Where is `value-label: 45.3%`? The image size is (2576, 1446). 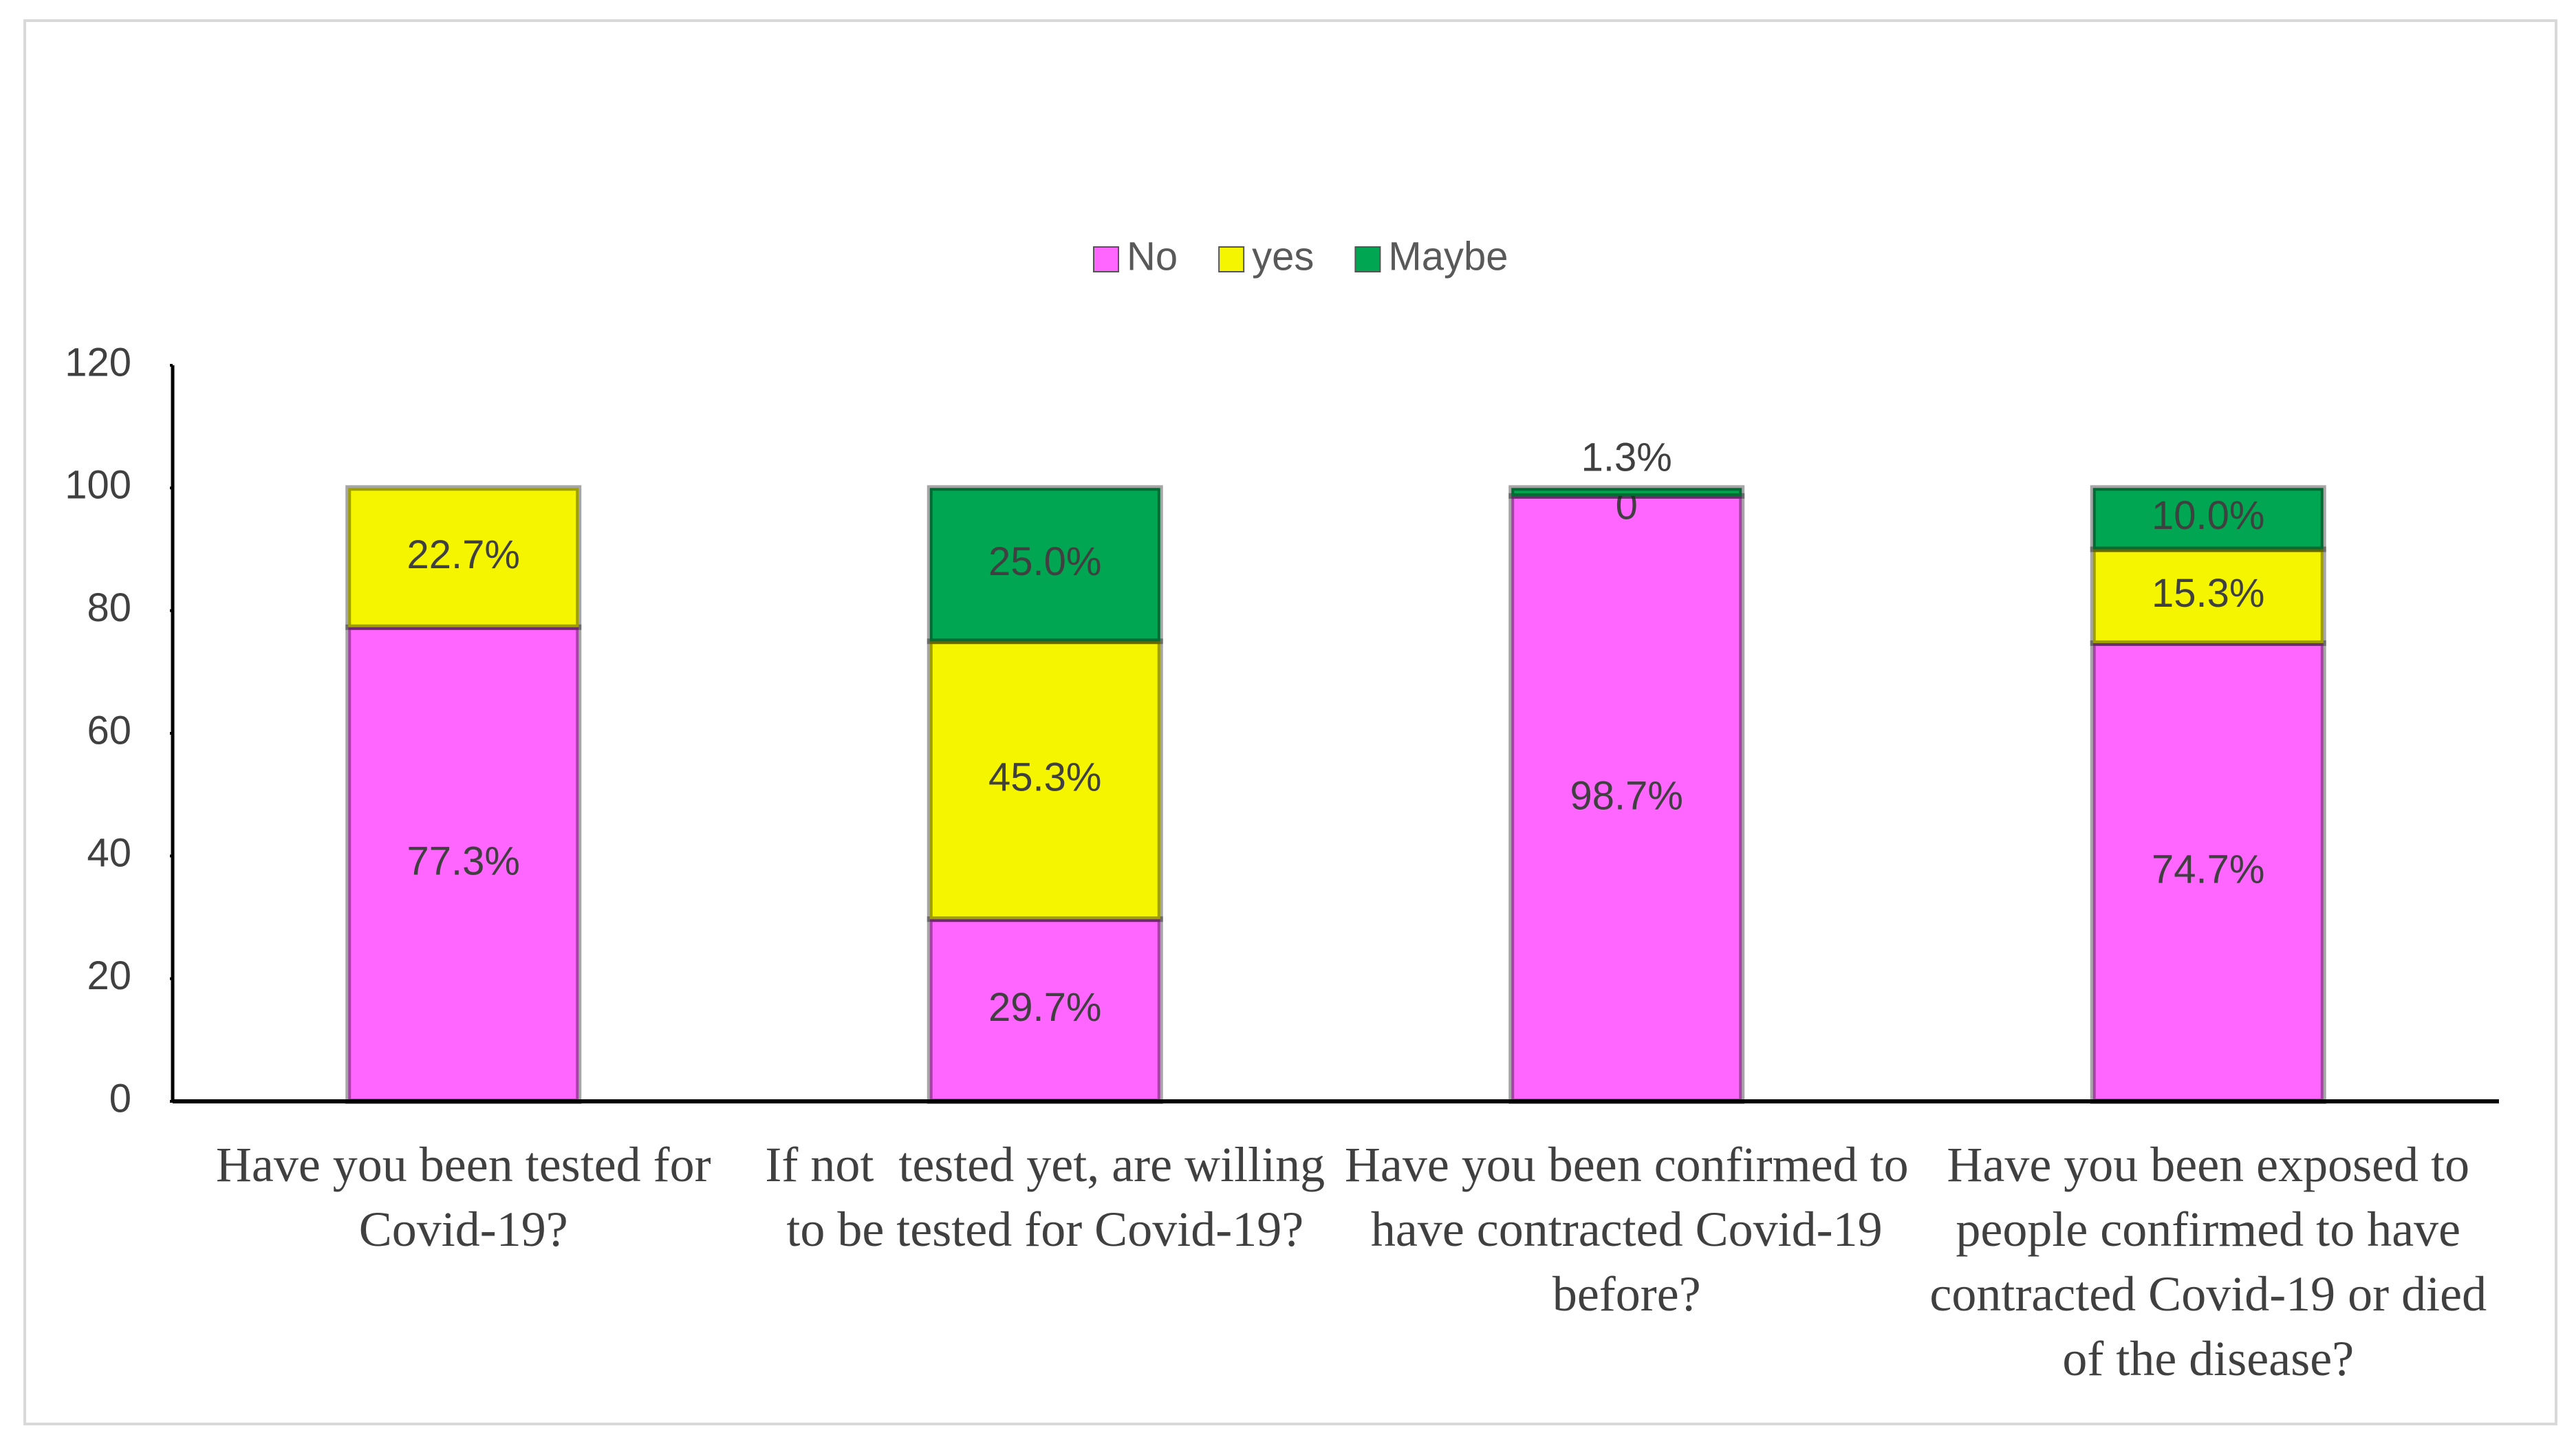
value-label: 45.3% is located at coordinates (1044, 777).